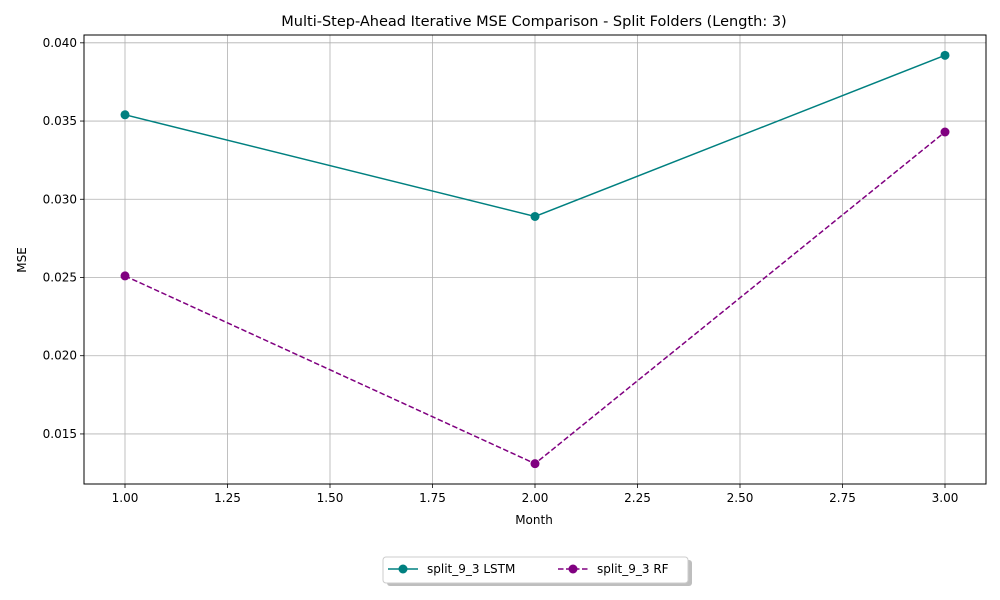 Image resolution: width=1000 pixels, height=600 pixels. What do you see at coordinates (842, 498) in the screenshot?
I see `x-tick-label: 2.75` at bounding box center [842, 498].